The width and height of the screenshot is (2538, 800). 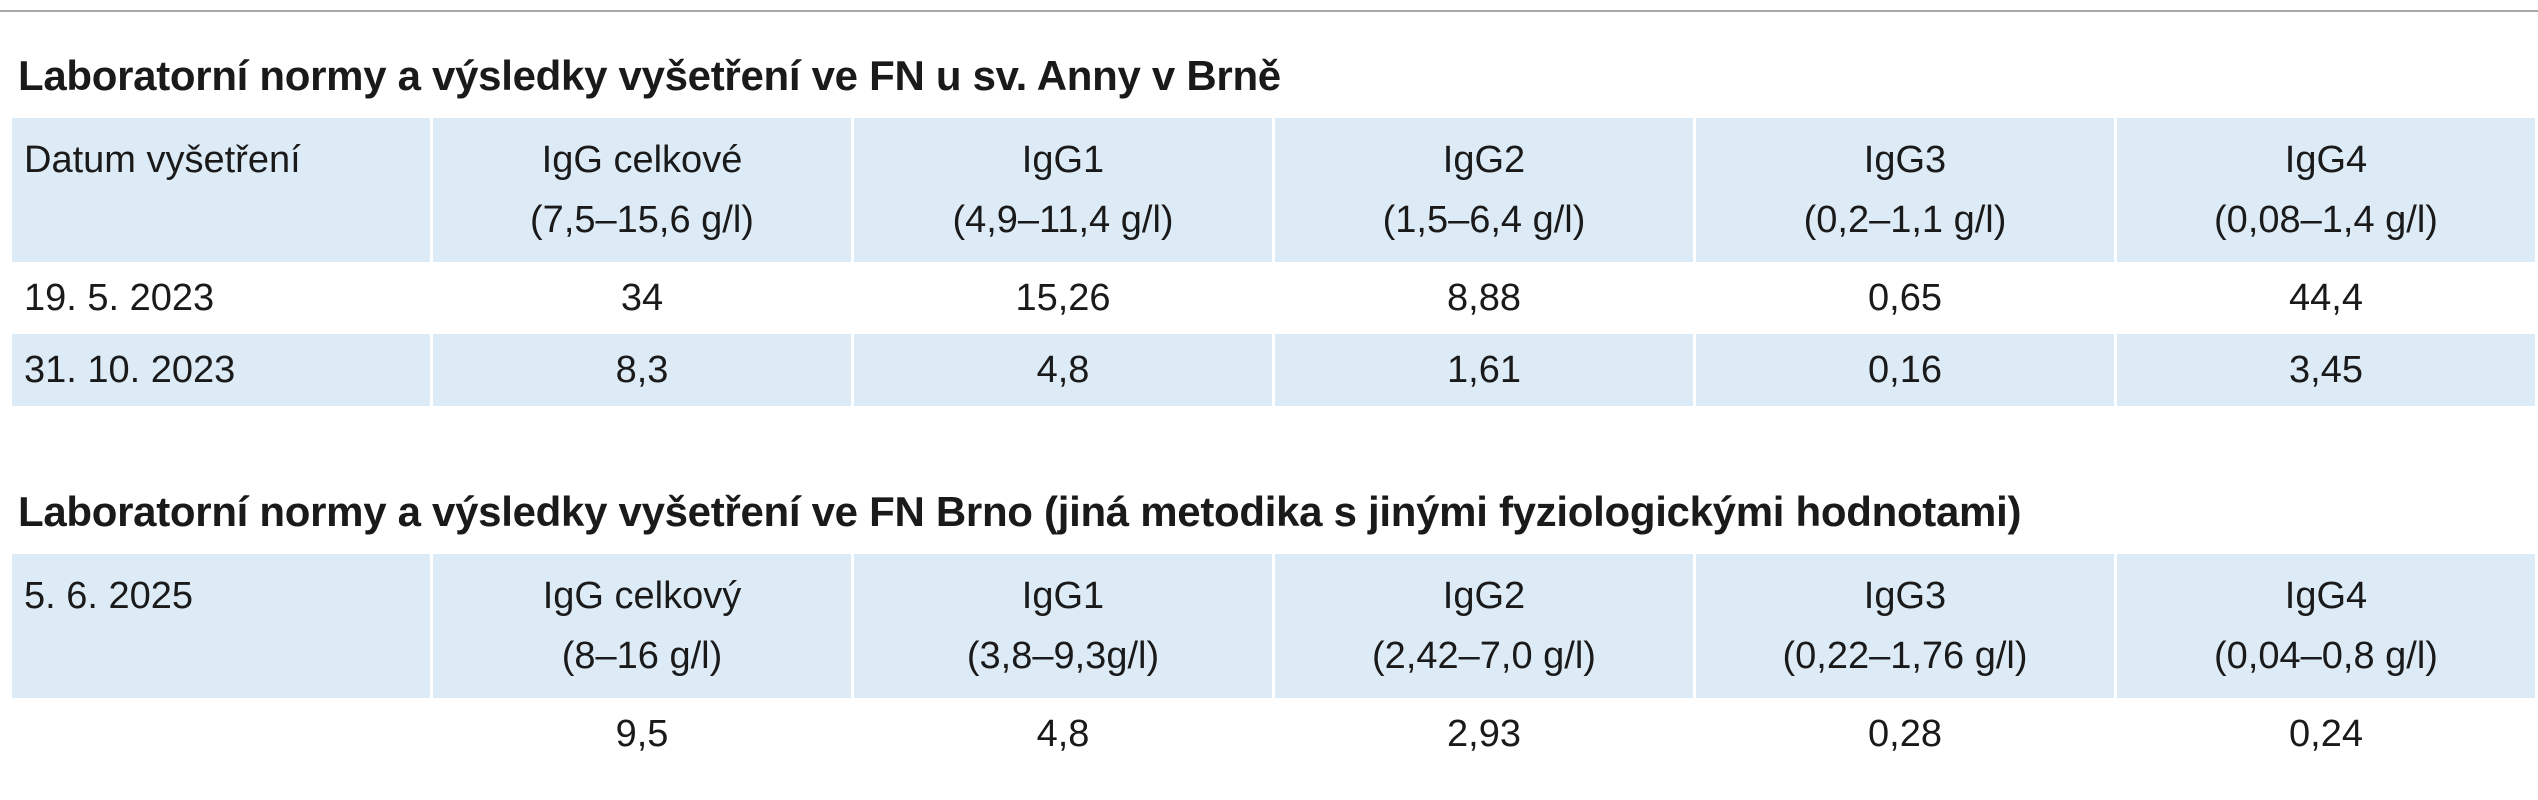 What do you see at coordinates (2326, 298) in the screenshot?
I see `table-cell: 44,4` at bounding box center [2326, 298].